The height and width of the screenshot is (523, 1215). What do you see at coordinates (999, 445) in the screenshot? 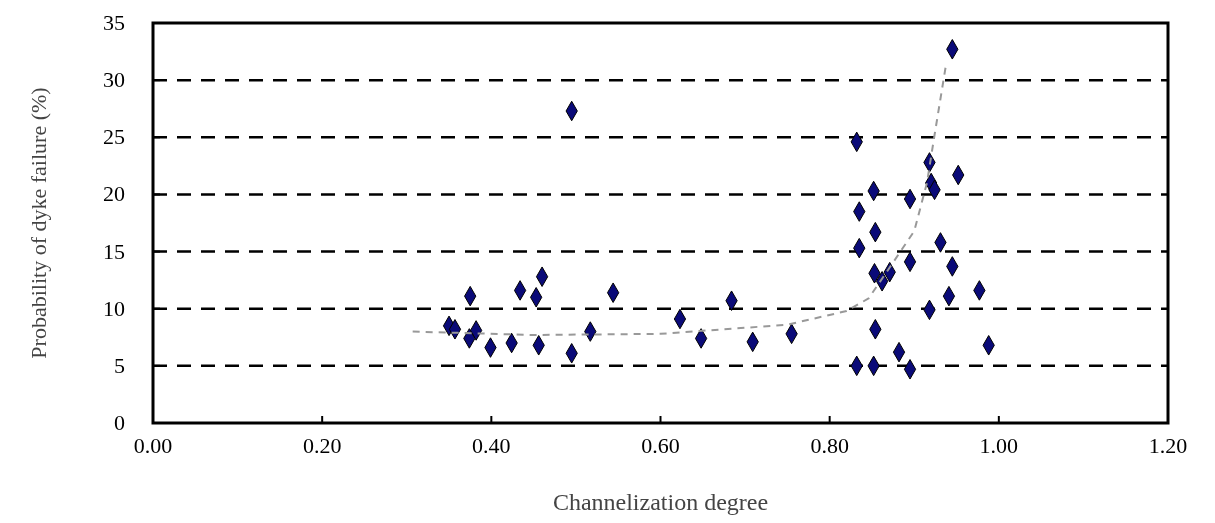
I see `x-tick-label: 1.00` at bounding box center [999, 445].